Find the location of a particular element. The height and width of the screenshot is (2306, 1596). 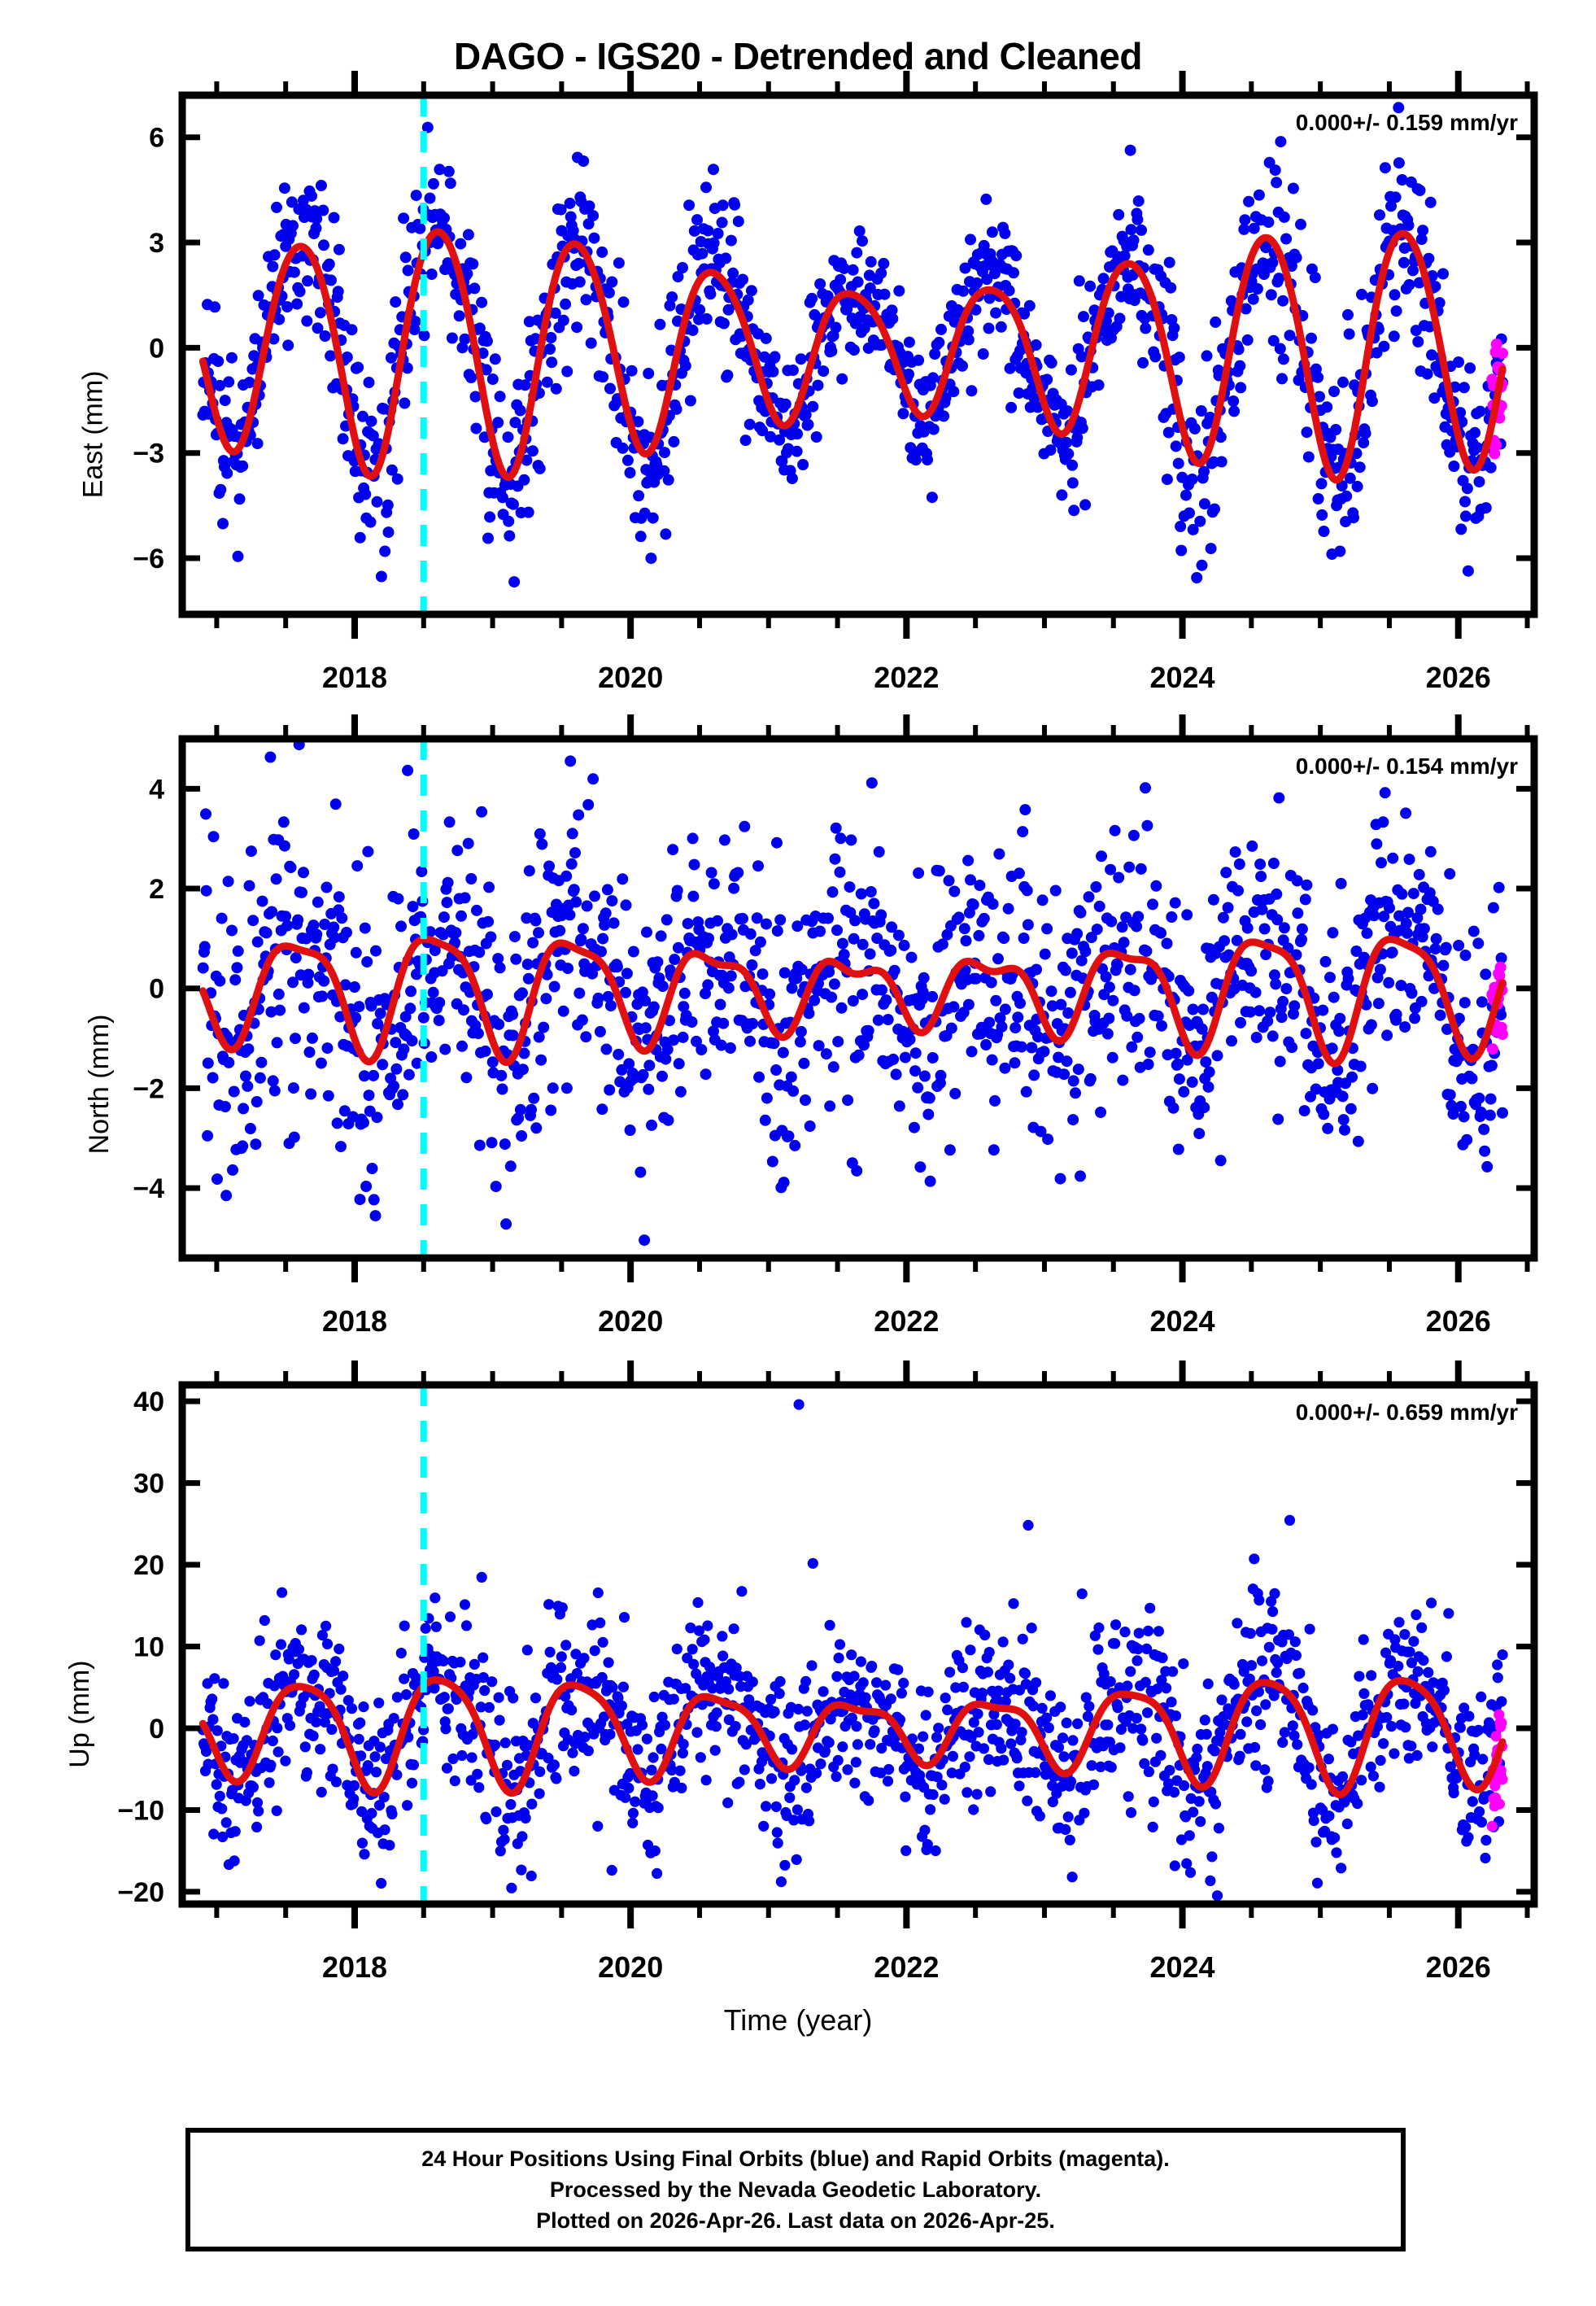

xtick-label-east-3: 2024 is located at coordinates (1181, 677).